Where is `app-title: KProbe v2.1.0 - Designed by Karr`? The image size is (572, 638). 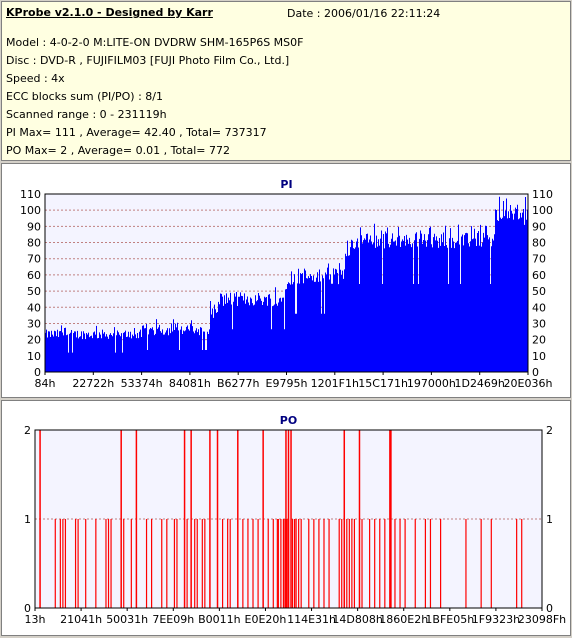 app-title: KProbe v2.1.0 - Designed by Karr is located at coordinates (109, 12).